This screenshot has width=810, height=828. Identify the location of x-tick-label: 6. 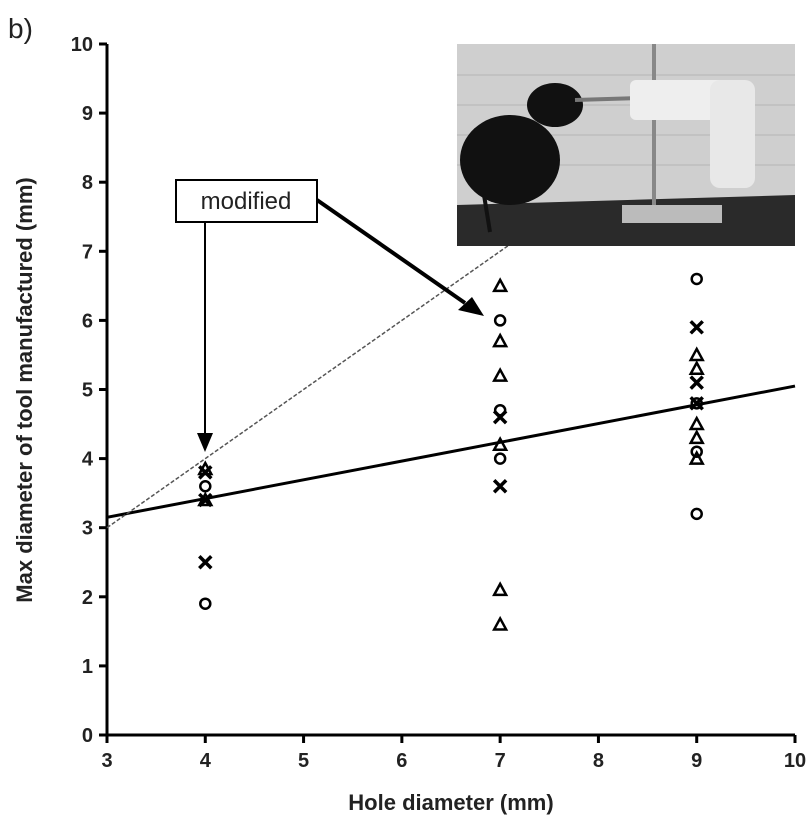
(401, 761).